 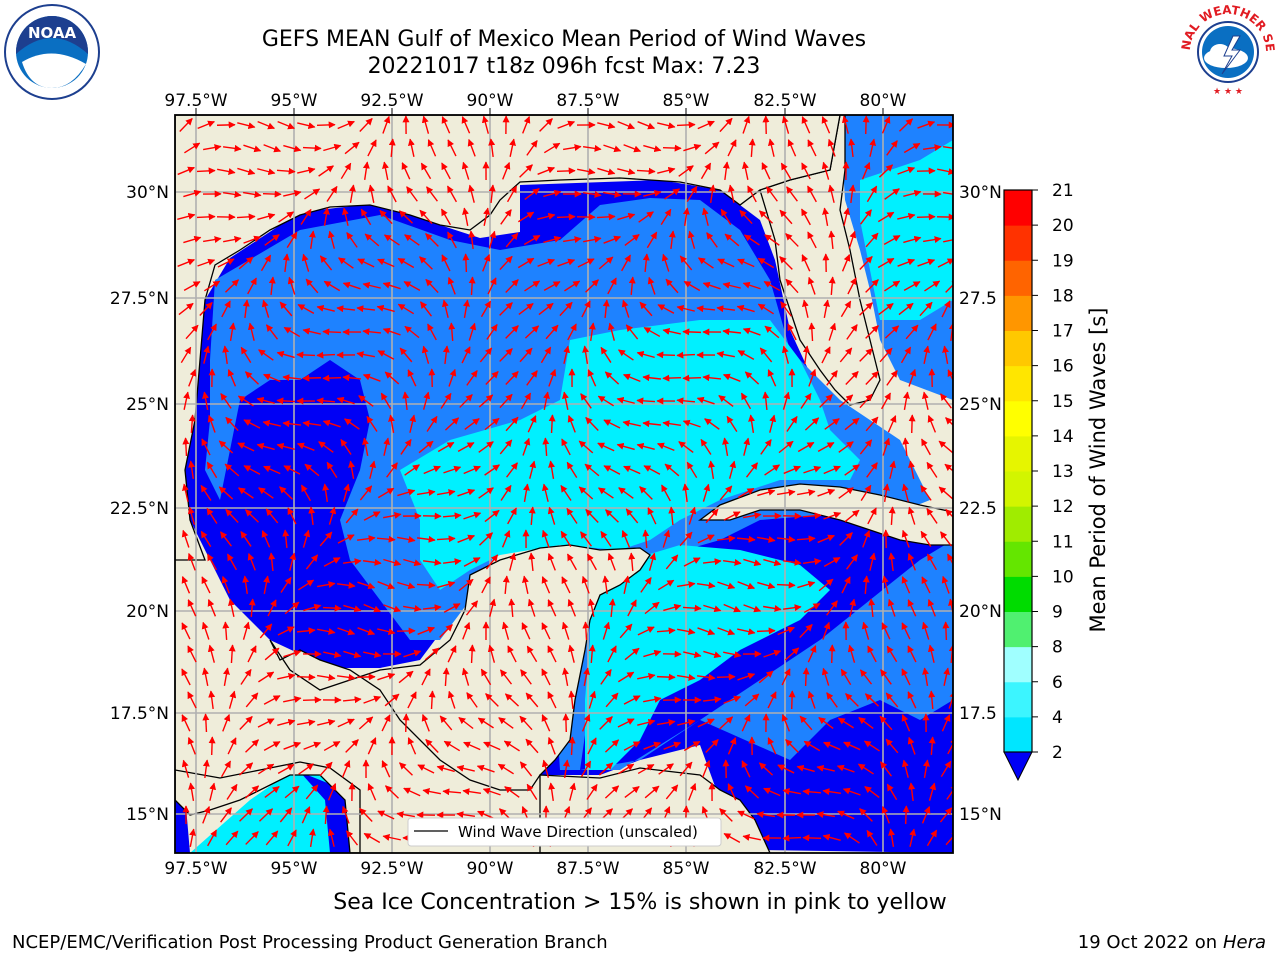 What do you see at coordinates (784, 101) in the screenshot?
I see `lon-label-top: 82.5°W` at bounding box center [784, 101].